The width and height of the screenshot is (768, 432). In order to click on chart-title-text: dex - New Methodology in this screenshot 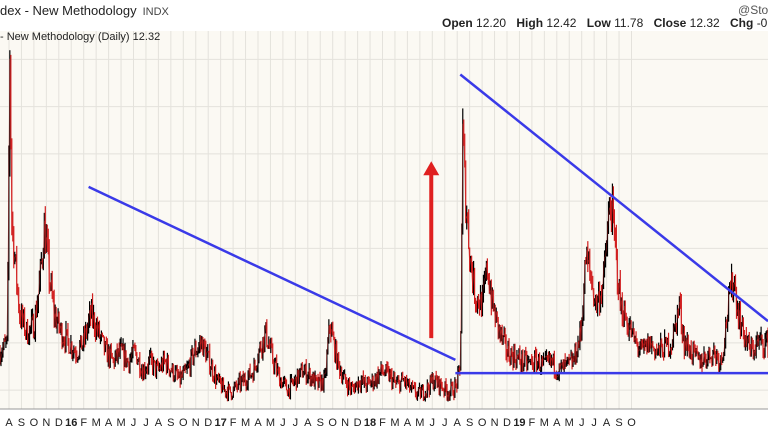, I will do `click(68, 10)`.